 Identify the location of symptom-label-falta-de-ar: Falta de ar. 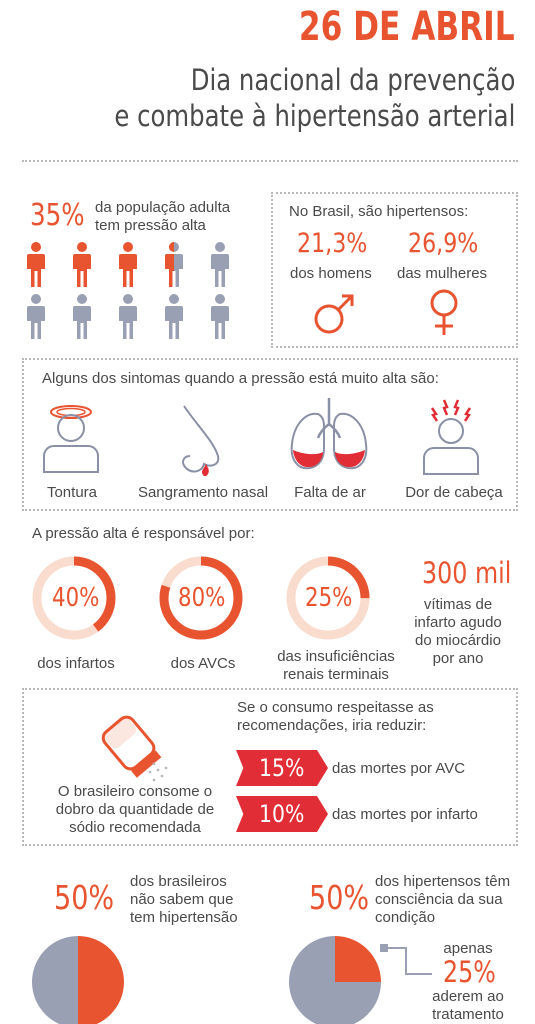
(330, 492).